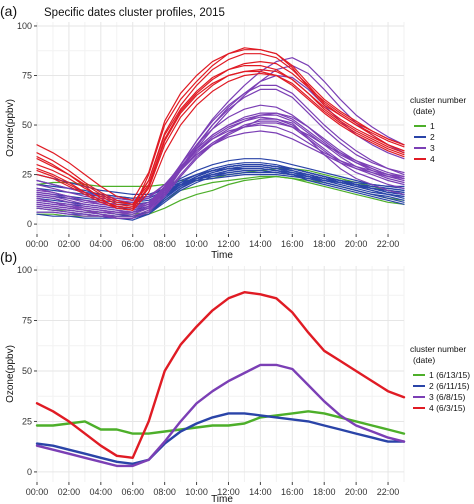 The width and height of the screenshot is (474, 504). I want to click on legend-label-cluster-4: 4 (6/3/15), so click(447, 408).